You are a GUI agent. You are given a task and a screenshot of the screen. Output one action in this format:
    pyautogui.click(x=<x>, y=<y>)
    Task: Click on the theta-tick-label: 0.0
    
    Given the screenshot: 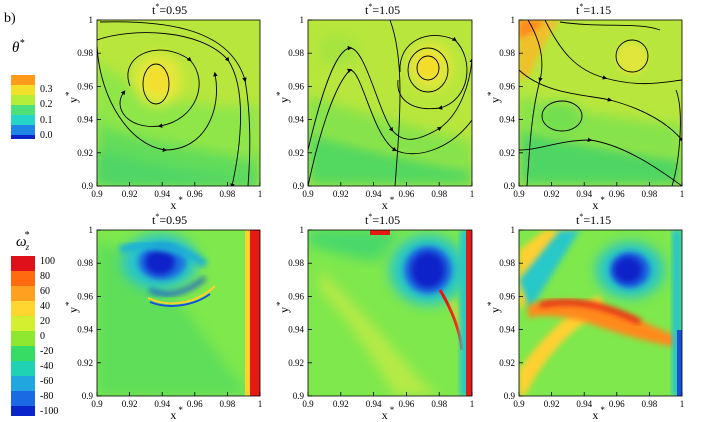 What is the action you would take?
    pyautogui.click(x=46, y=135)
    